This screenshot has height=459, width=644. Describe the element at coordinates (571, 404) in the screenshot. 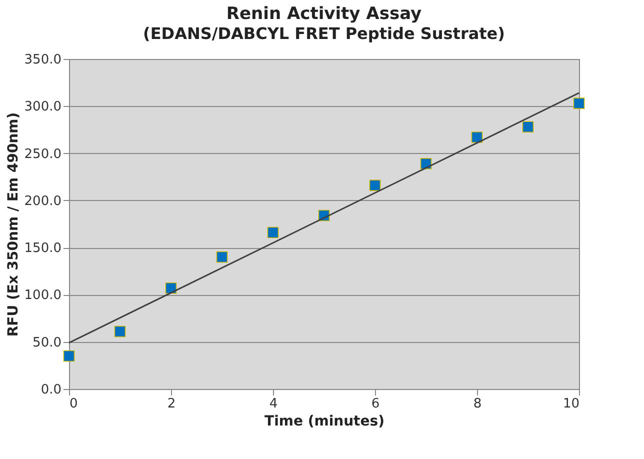

I see `x-tick-label: 10` at that location.